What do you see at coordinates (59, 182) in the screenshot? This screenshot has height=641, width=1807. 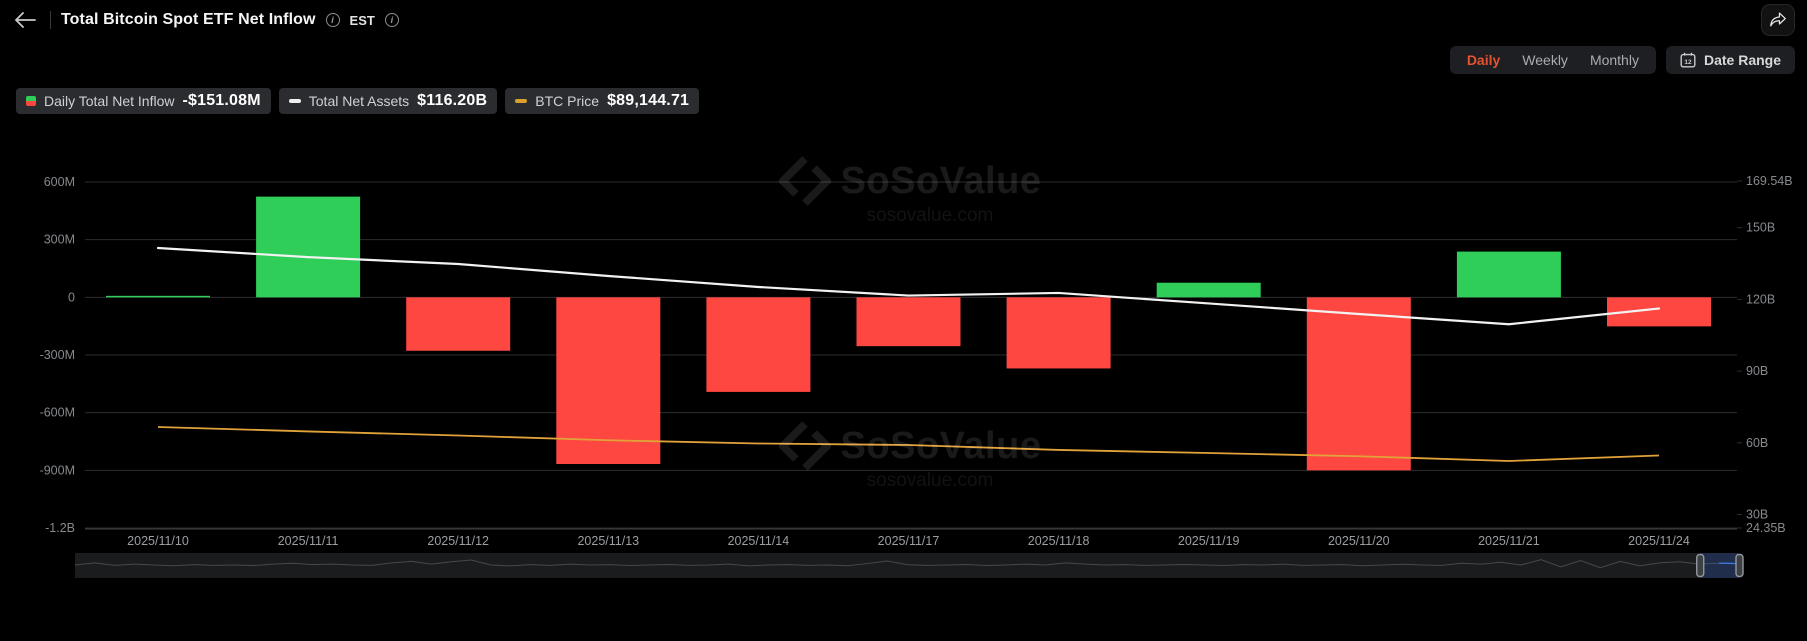 I see `left-axis-label: 600M` at bounding box center [59, 182].